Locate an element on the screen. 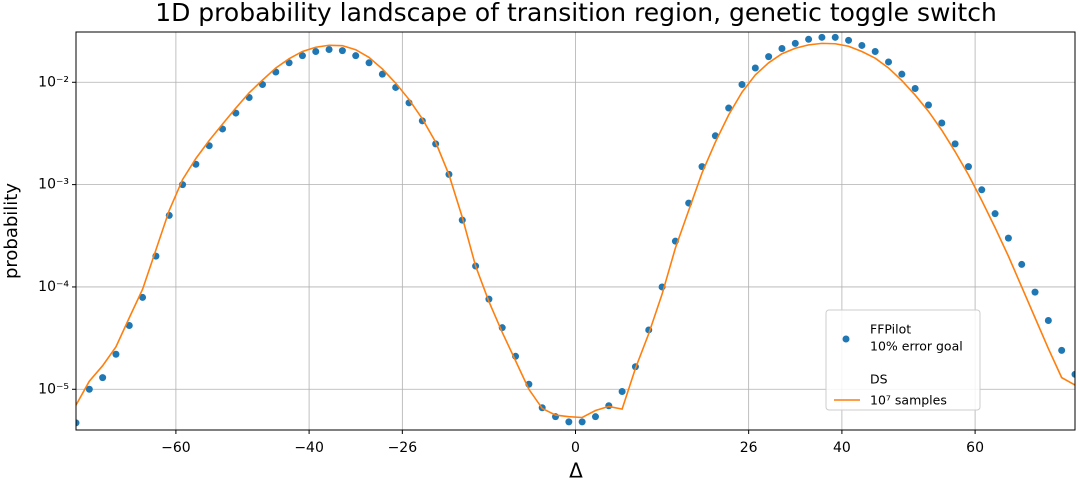 This screenshot has height=485, width=1080. legend-label: DS is located at coordinates (879, 379).